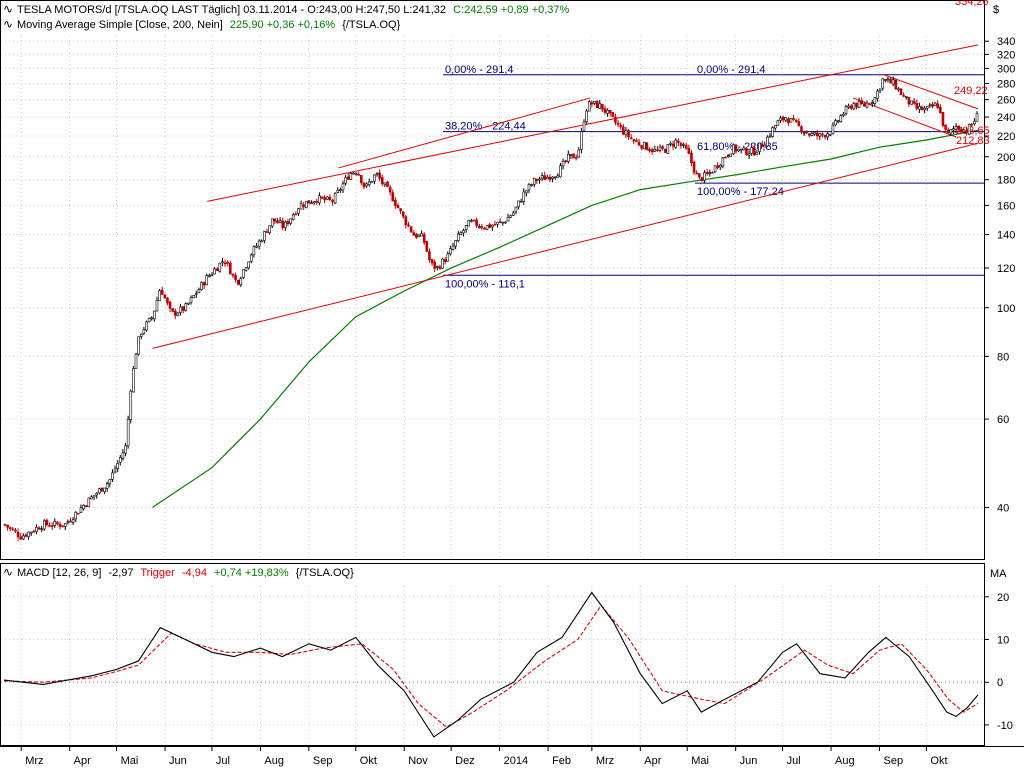 Image resolution: width=1024 pixels, height=773 pixels. Describe the element at coordinates (700, 761) in the screenshot. I see `x-tick-label: Mai` at that location.